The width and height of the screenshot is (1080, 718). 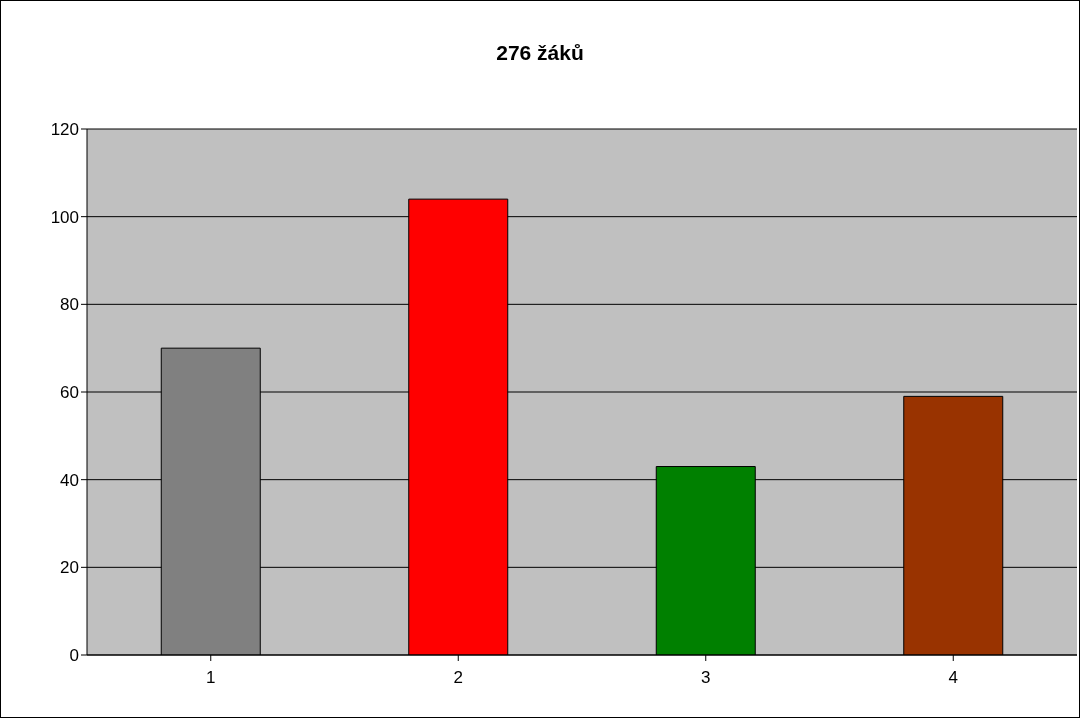 I want to click on x-tick-label: 2, so click(x=458, y=678).